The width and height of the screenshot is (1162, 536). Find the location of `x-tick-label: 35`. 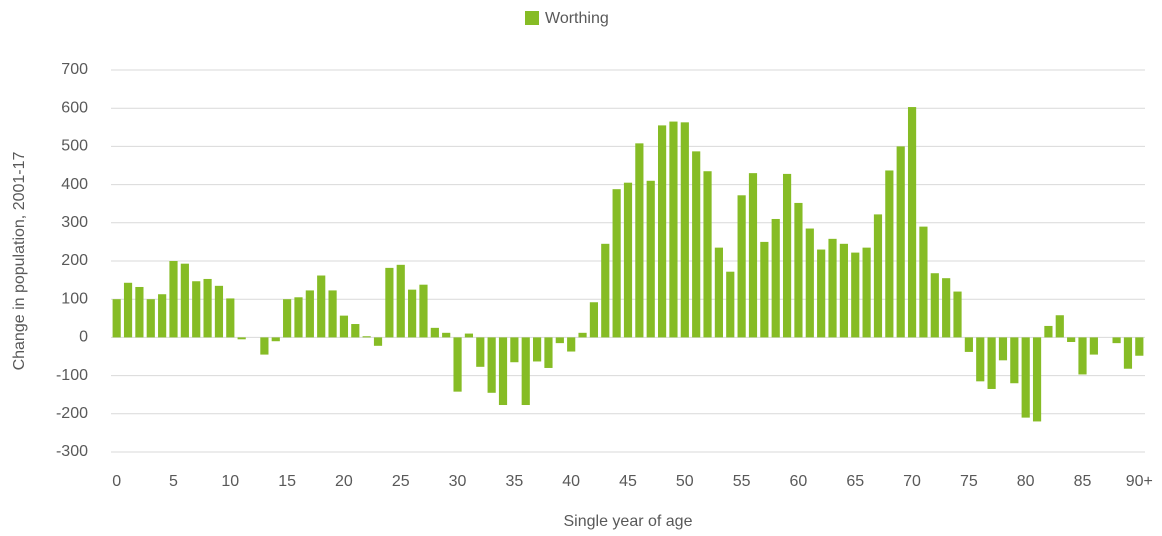

x-tick-label: 35 is located at coordinates (514, 481).